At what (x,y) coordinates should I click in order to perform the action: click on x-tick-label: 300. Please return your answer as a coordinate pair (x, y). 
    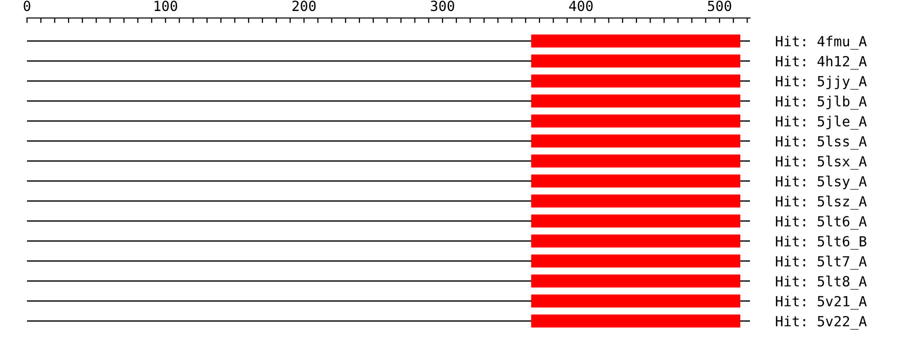
    Looking at the image, I should click on (442, 6).